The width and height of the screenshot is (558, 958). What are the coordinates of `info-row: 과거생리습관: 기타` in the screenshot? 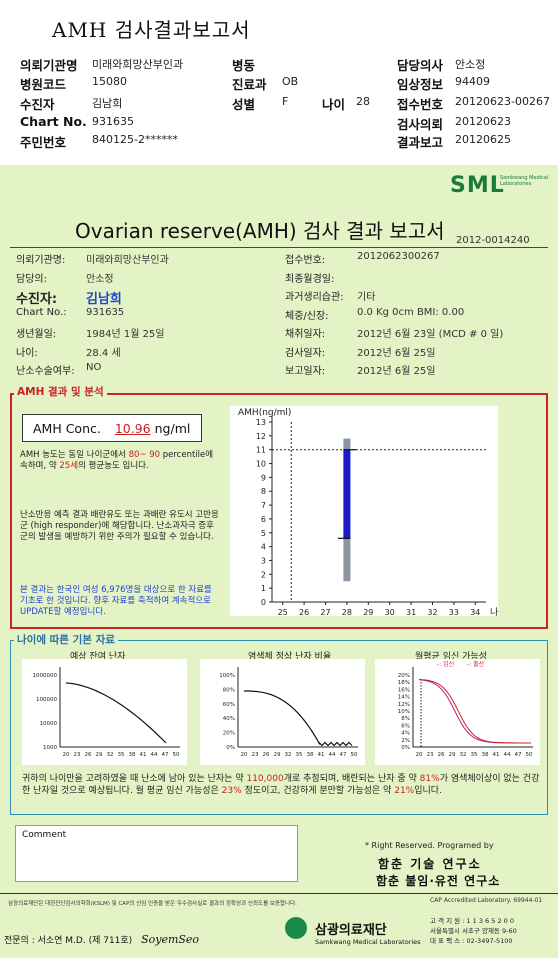 It's located at (330, 295).